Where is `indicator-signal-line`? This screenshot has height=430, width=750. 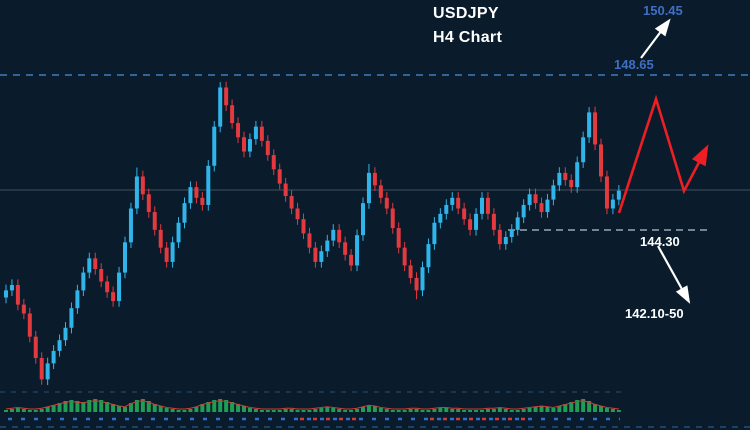
indicator-signal-line is located at coordinates (312, 405).